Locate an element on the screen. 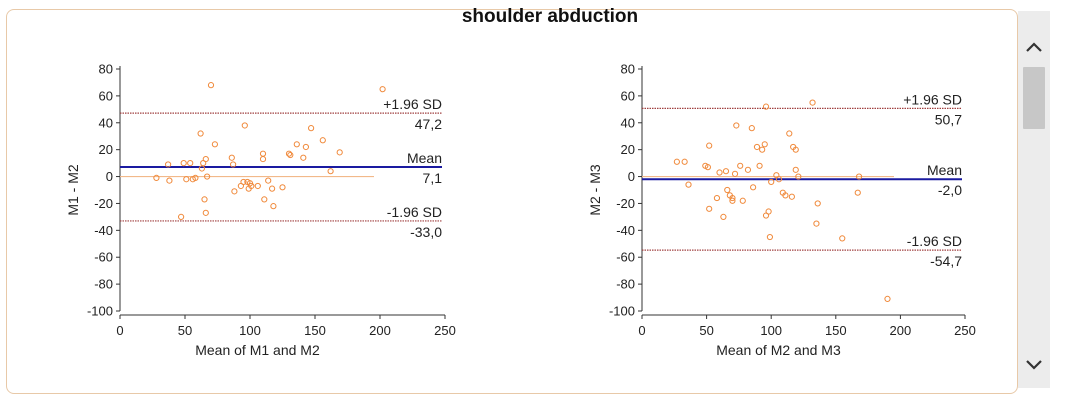 The height and width of the screenshot is (394, 1068). chart1-x-tick-label: 50 is located at coordinates (185, 330).